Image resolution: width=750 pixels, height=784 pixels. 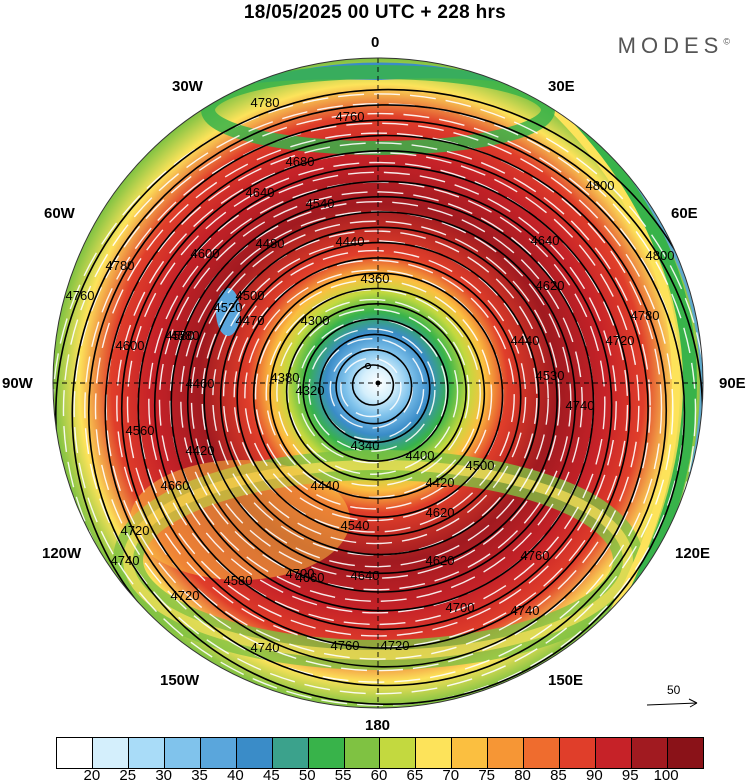 I want to click on colorbar-tick-label: 90, so click(x=594, y=775).